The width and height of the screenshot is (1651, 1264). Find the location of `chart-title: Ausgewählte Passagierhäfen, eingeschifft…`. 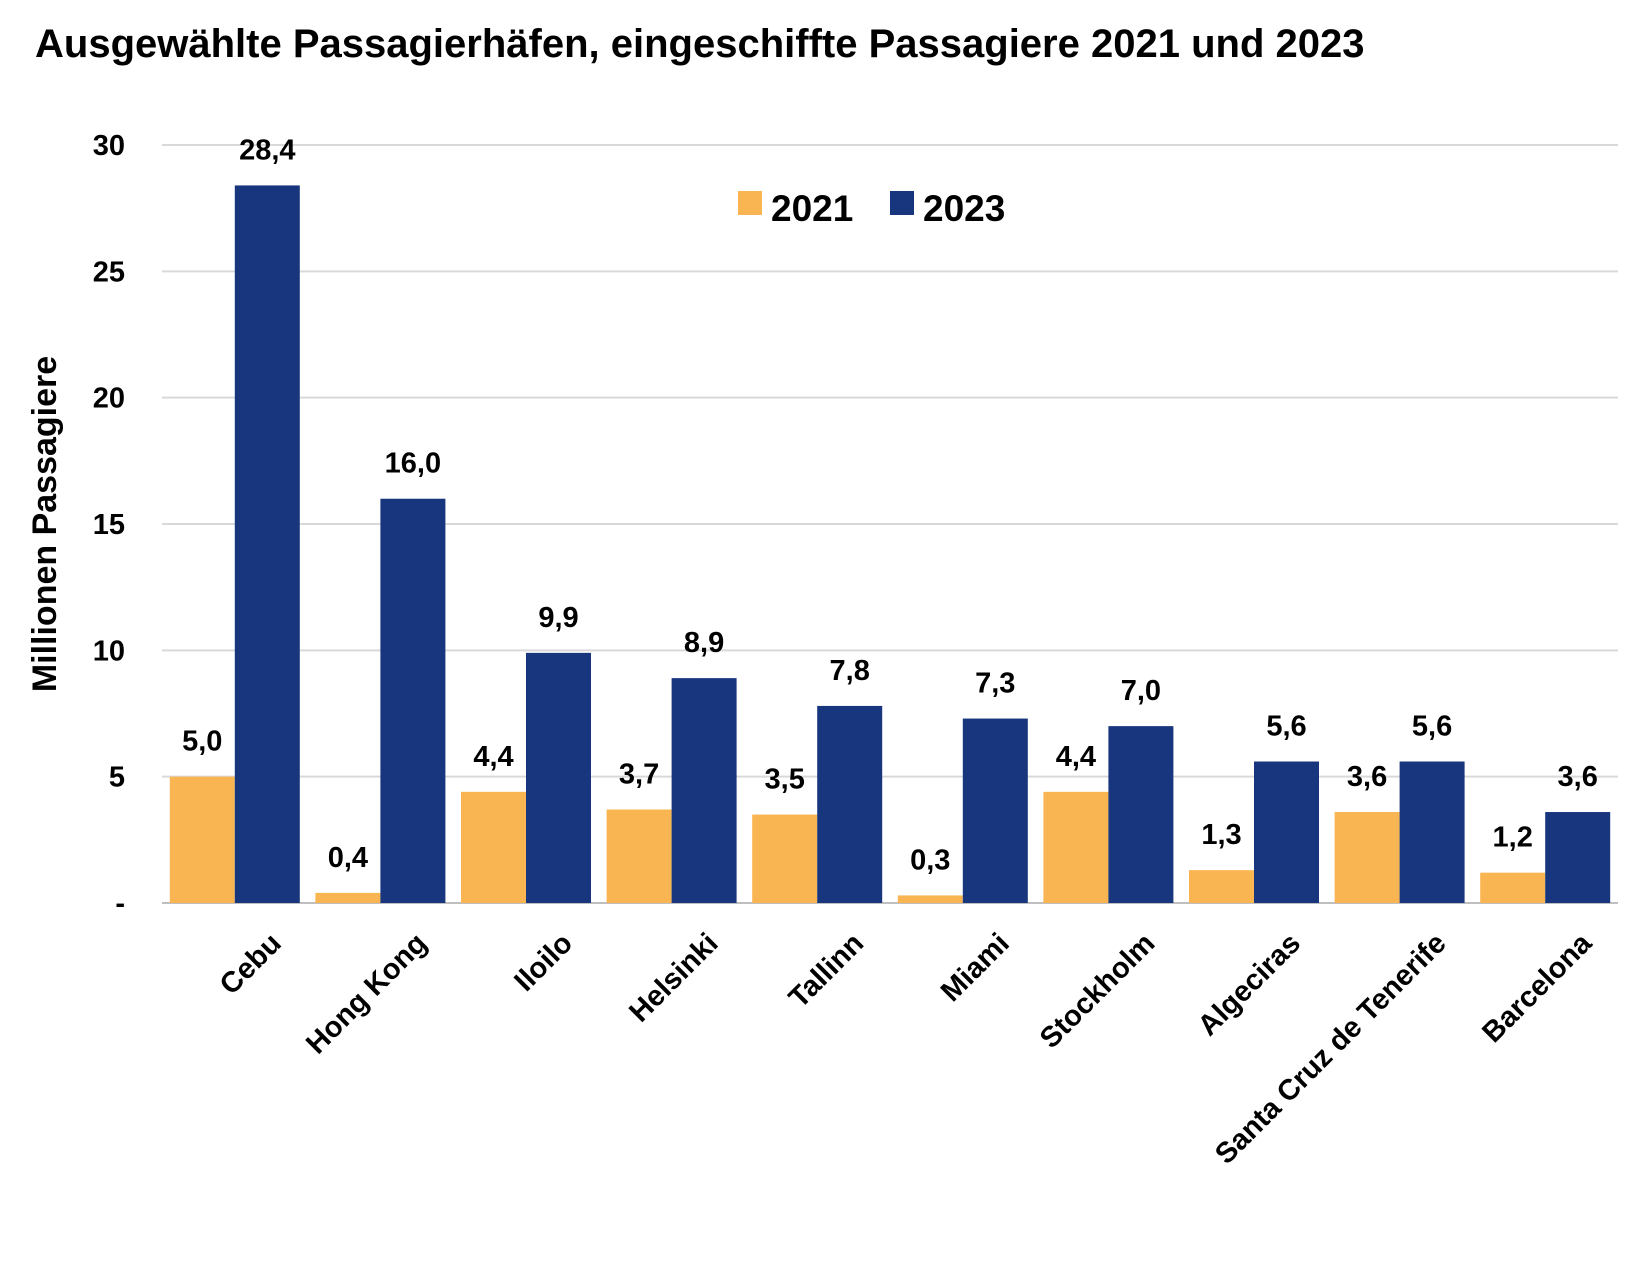

chart-title: Ausgewählte Passagierhäfen, eingeschifft… is located at coordinates (700, 44).